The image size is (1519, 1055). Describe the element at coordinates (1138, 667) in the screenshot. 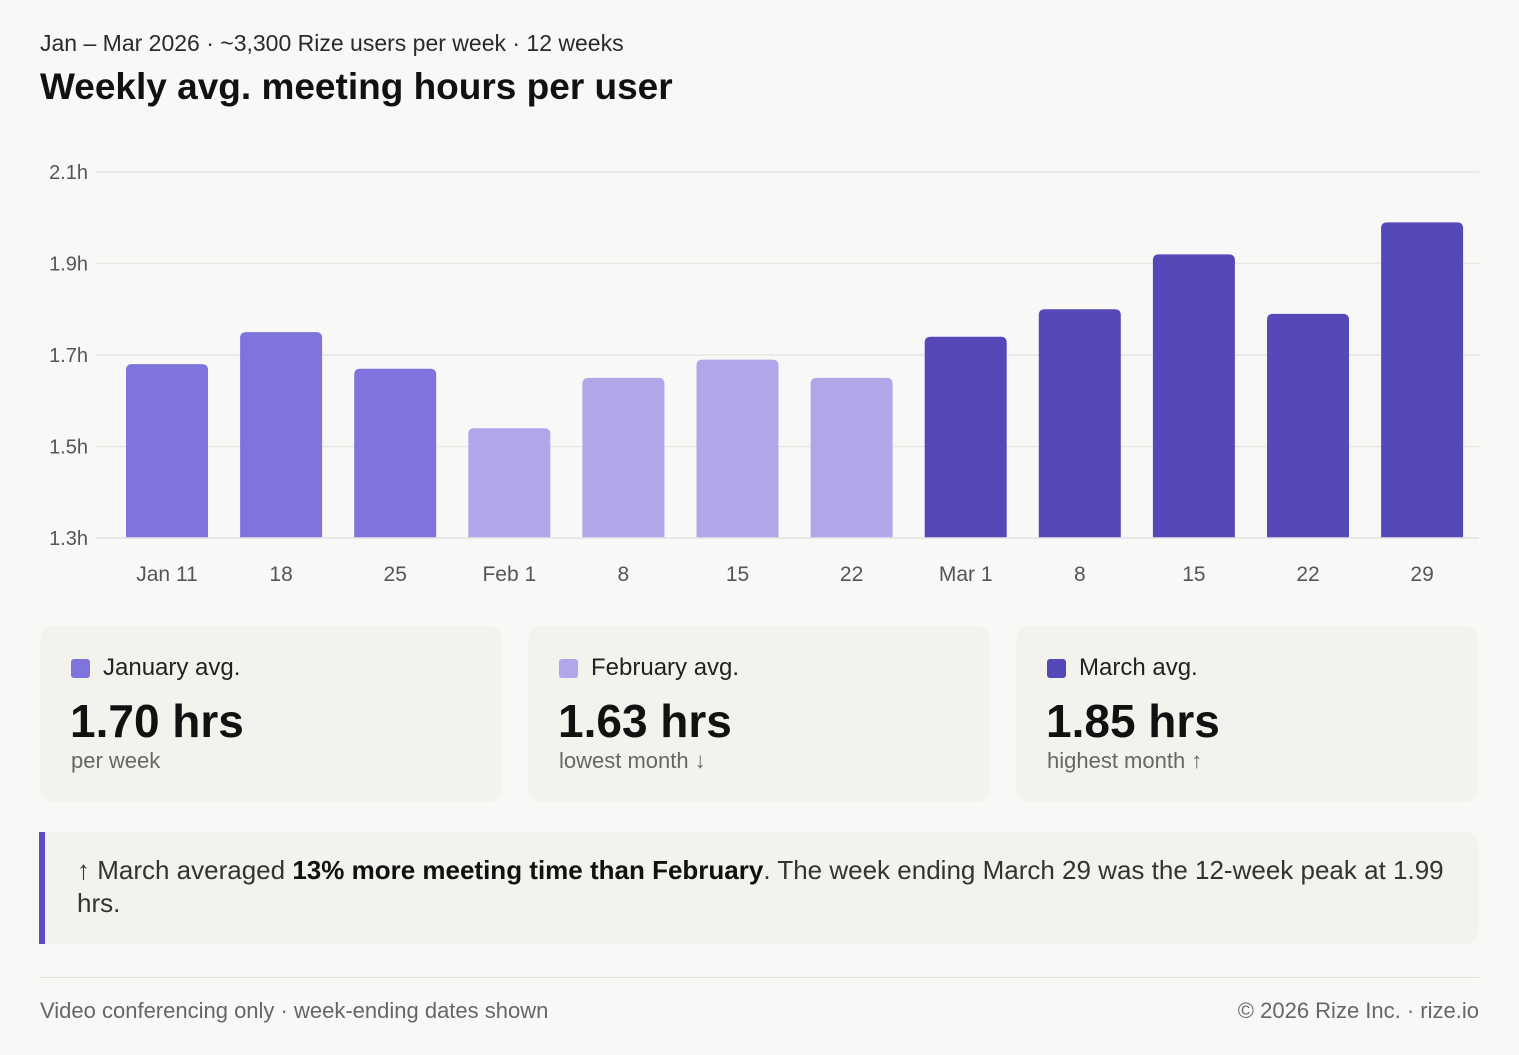

I see `card-label: March avg.` at that location.